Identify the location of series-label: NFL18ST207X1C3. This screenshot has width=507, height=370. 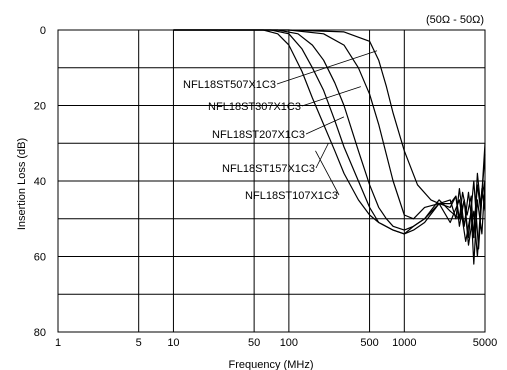
(258, 135).